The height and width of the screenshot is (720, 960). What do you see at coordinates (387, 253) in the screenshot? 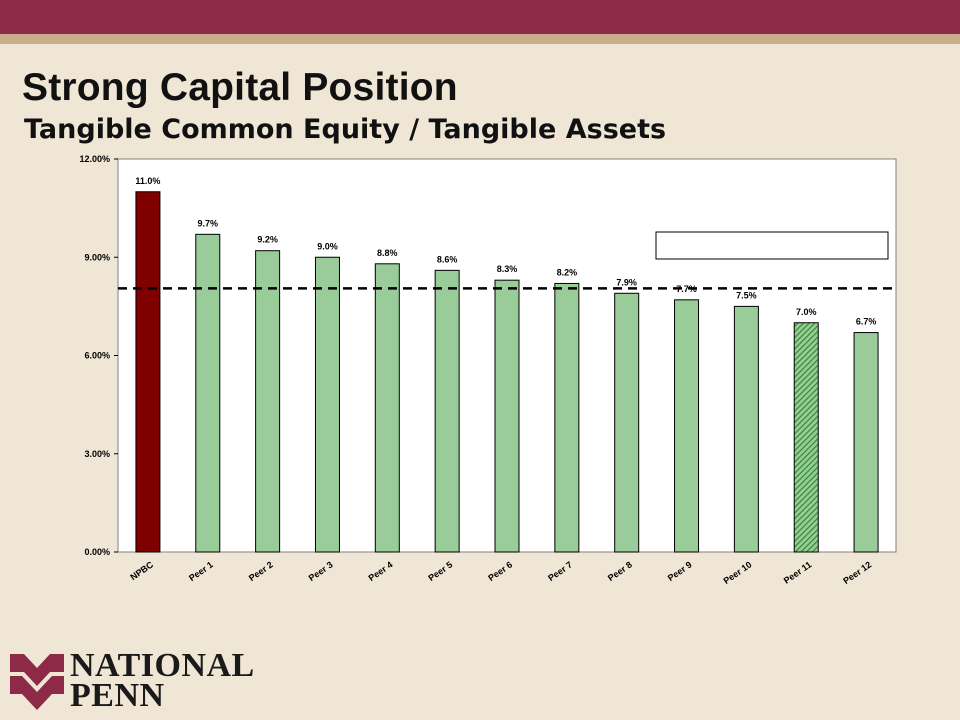
I see `data-label: 8.8%` at bounding box center [387, 253].